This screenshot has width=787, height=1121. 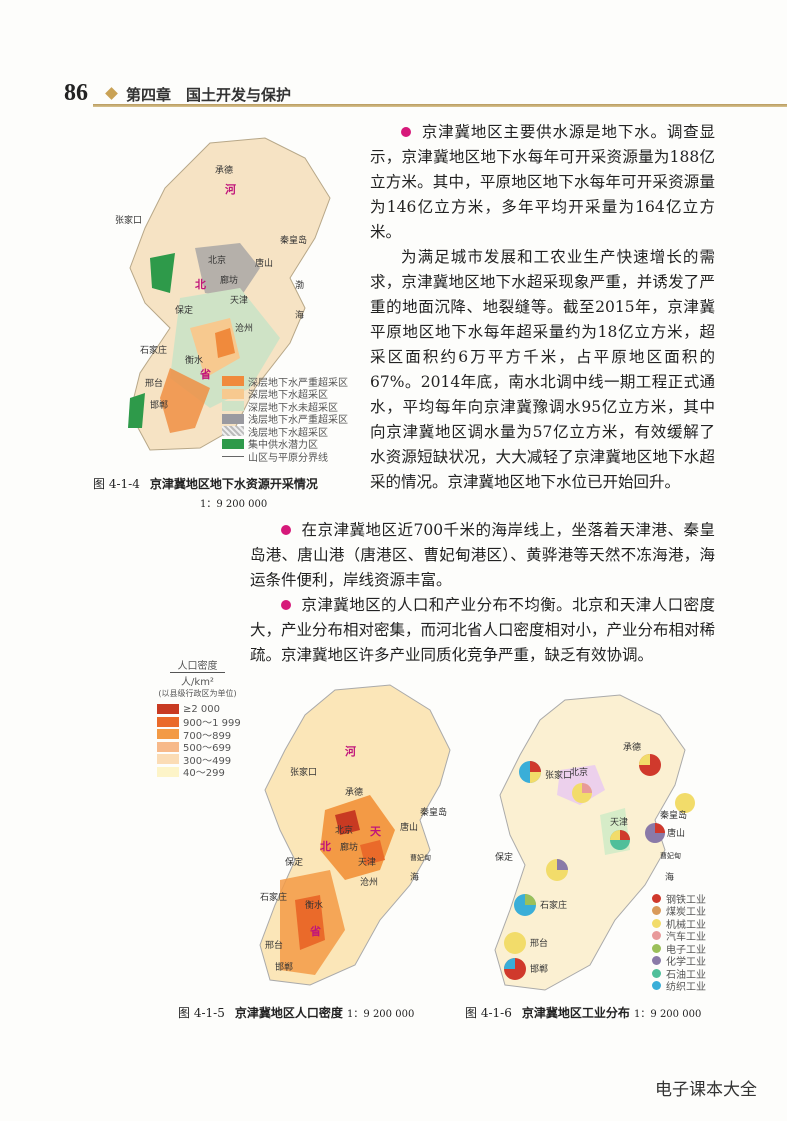 What do you see at coordinates (583, 1013) in the screenshot?
I see `fig3-caption: 图 4-1-6 京津冀地区工业分布 1：9 200 000` at bounding box center [583, 1013].